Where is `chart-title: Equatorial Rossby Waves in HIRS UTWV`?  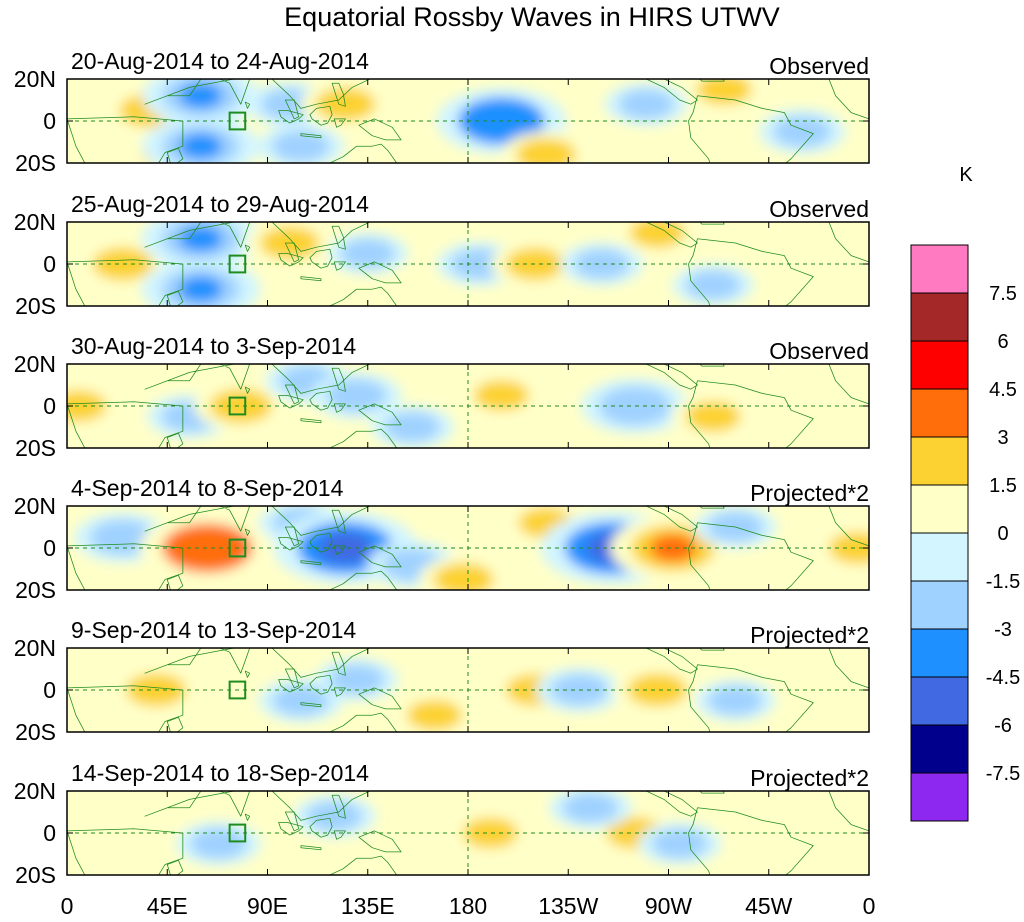 chart-title: Equatorial Rossby Waves in HIRS UTWV is located at coordinates (532, 17).